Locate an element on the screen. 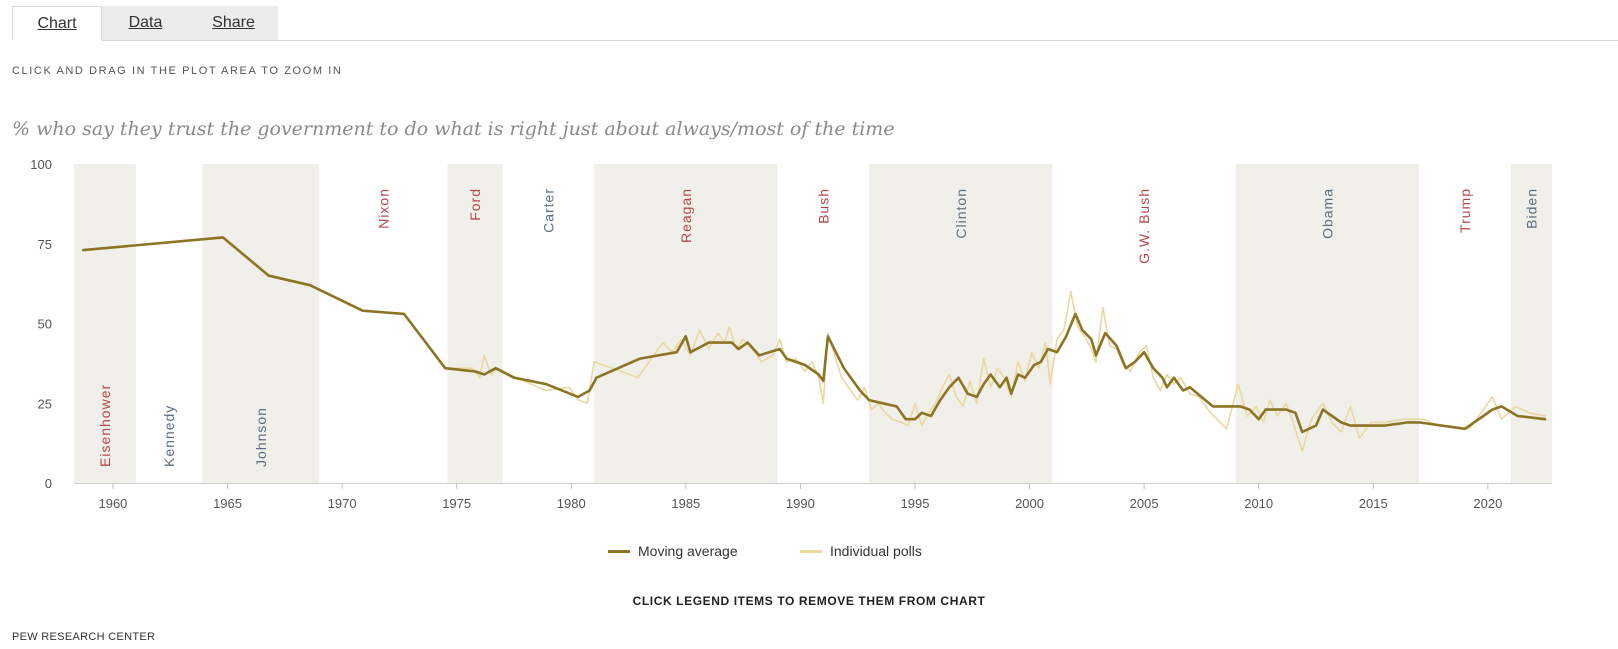 This screenshot has height=649, width=1618. tab-share: Share is located at coordinates (233, 23).